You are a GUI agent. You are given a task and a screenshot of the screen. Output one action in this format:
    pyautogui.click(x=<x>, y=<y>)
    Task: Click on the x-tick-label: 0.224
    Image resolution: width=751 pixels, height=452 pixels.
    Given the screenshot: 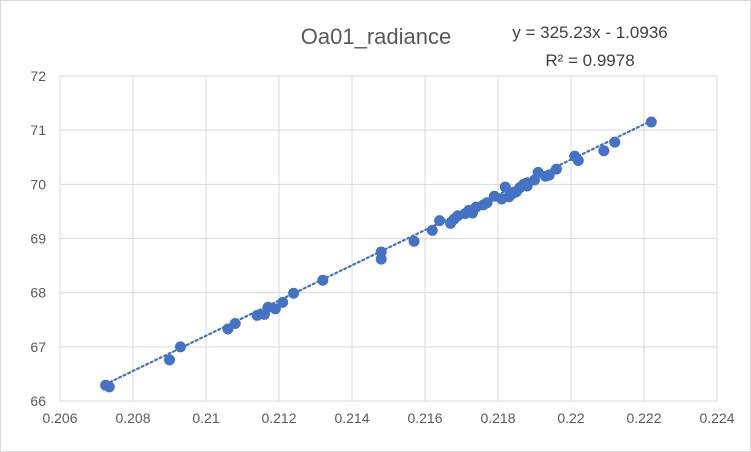 What is the action you would take?
    pyautogui.click(x=716, y=418)
    